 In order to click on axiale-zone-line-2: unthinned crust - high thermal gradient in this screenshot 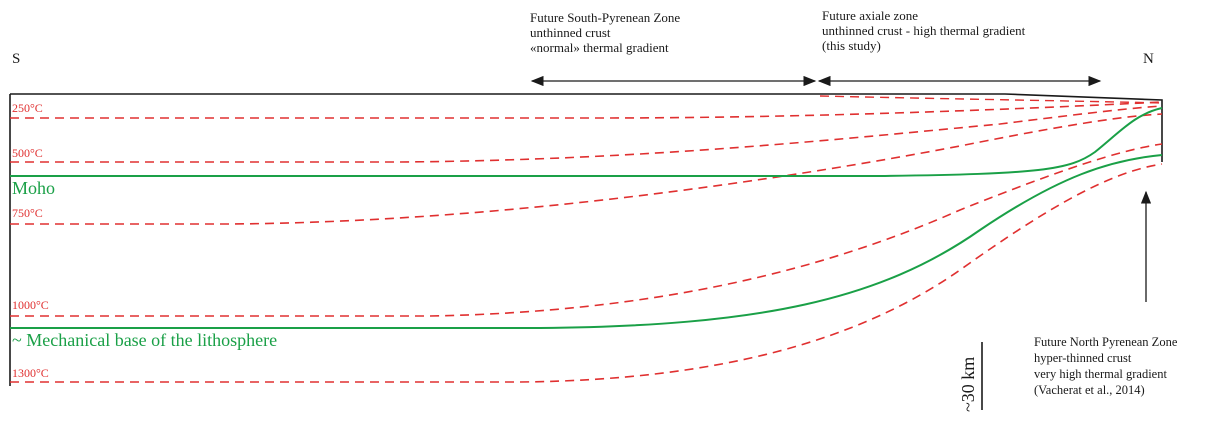, I will do `click(924, 30)`.